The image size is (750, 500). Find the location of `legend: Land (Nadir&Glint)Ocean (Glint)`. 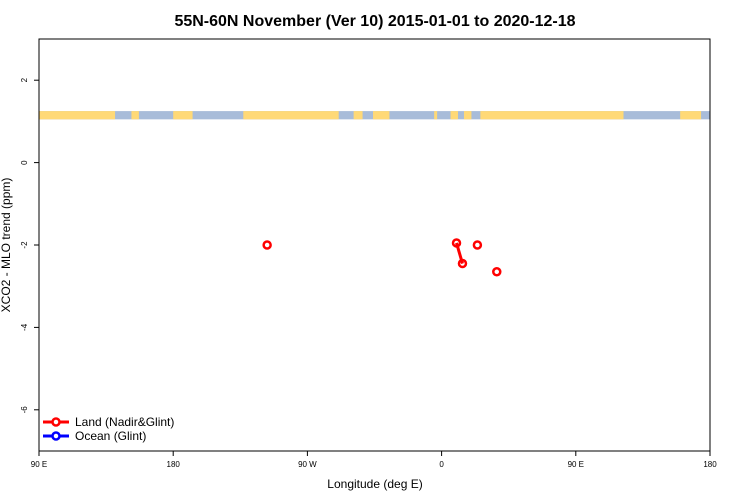

legend: Land (Nadir&Glint)Ocean (Glint) is located at coordinates (108, 429).